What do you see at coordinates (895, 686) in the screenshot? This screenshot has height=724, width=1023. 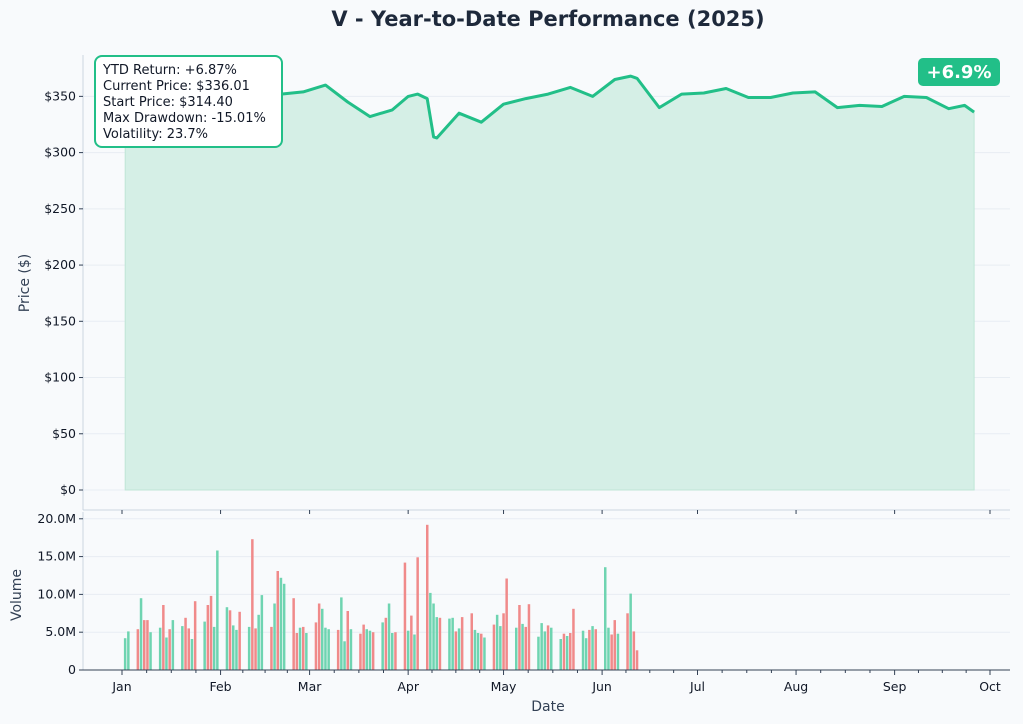 I see `x-tick-label: Sep` at bounding box center [895, 686].